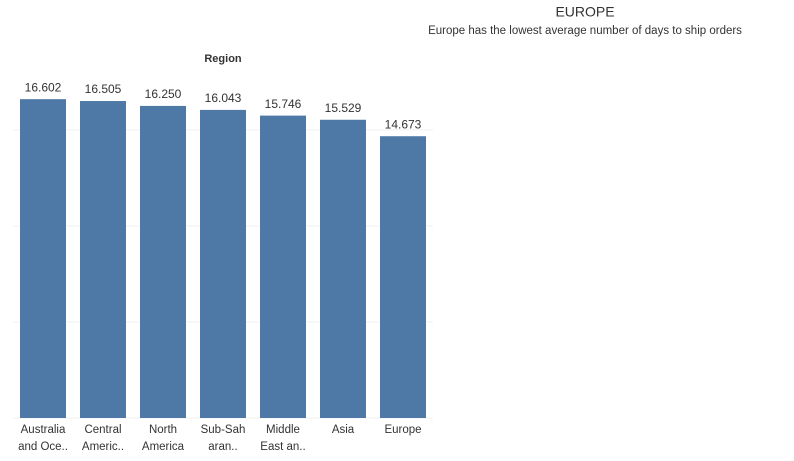  What do you see at coordinates (402, 430) in the screenshot?
I see `x-tick-label: Europe` at bounding box center [402, 430].